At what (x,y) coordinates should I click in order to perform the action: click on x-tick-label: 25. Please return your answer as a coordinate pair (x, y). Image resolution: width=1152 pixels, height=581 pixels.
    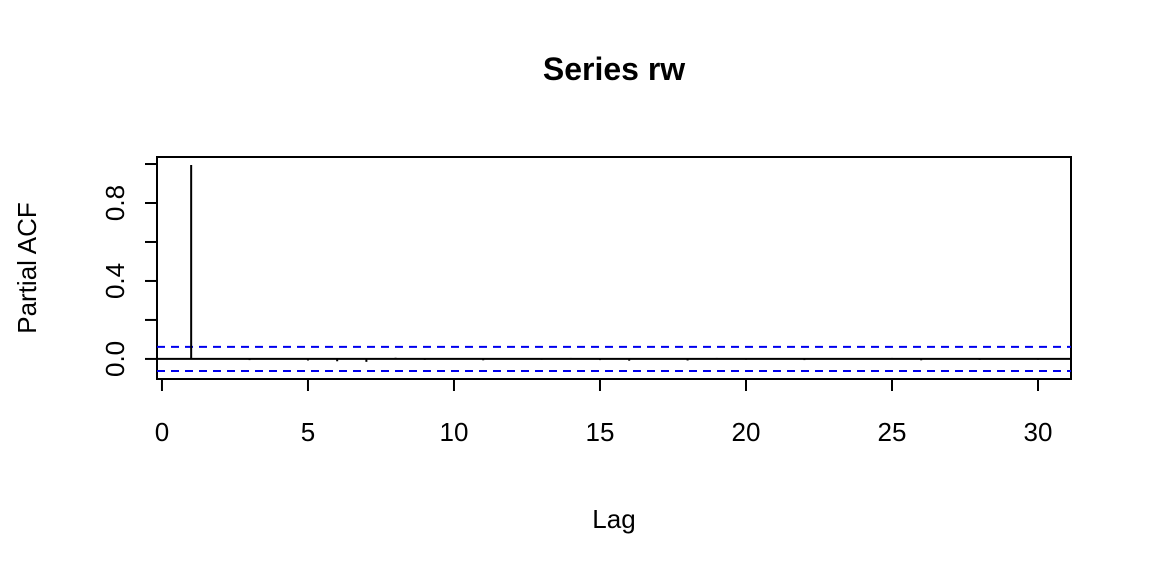
    Looking at the image, I should click on (892, 432).